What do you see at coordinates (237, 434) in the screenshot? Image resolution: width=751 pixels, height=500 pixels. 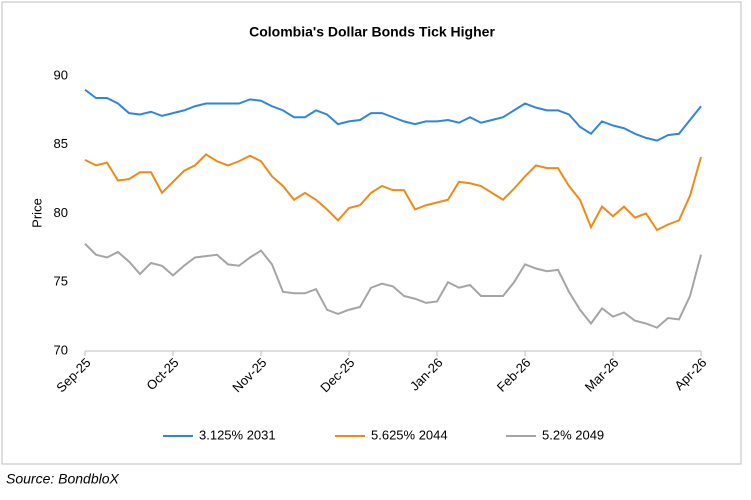 I see `legend-label: 3.125% 2031` at bounding box center [237, 434].